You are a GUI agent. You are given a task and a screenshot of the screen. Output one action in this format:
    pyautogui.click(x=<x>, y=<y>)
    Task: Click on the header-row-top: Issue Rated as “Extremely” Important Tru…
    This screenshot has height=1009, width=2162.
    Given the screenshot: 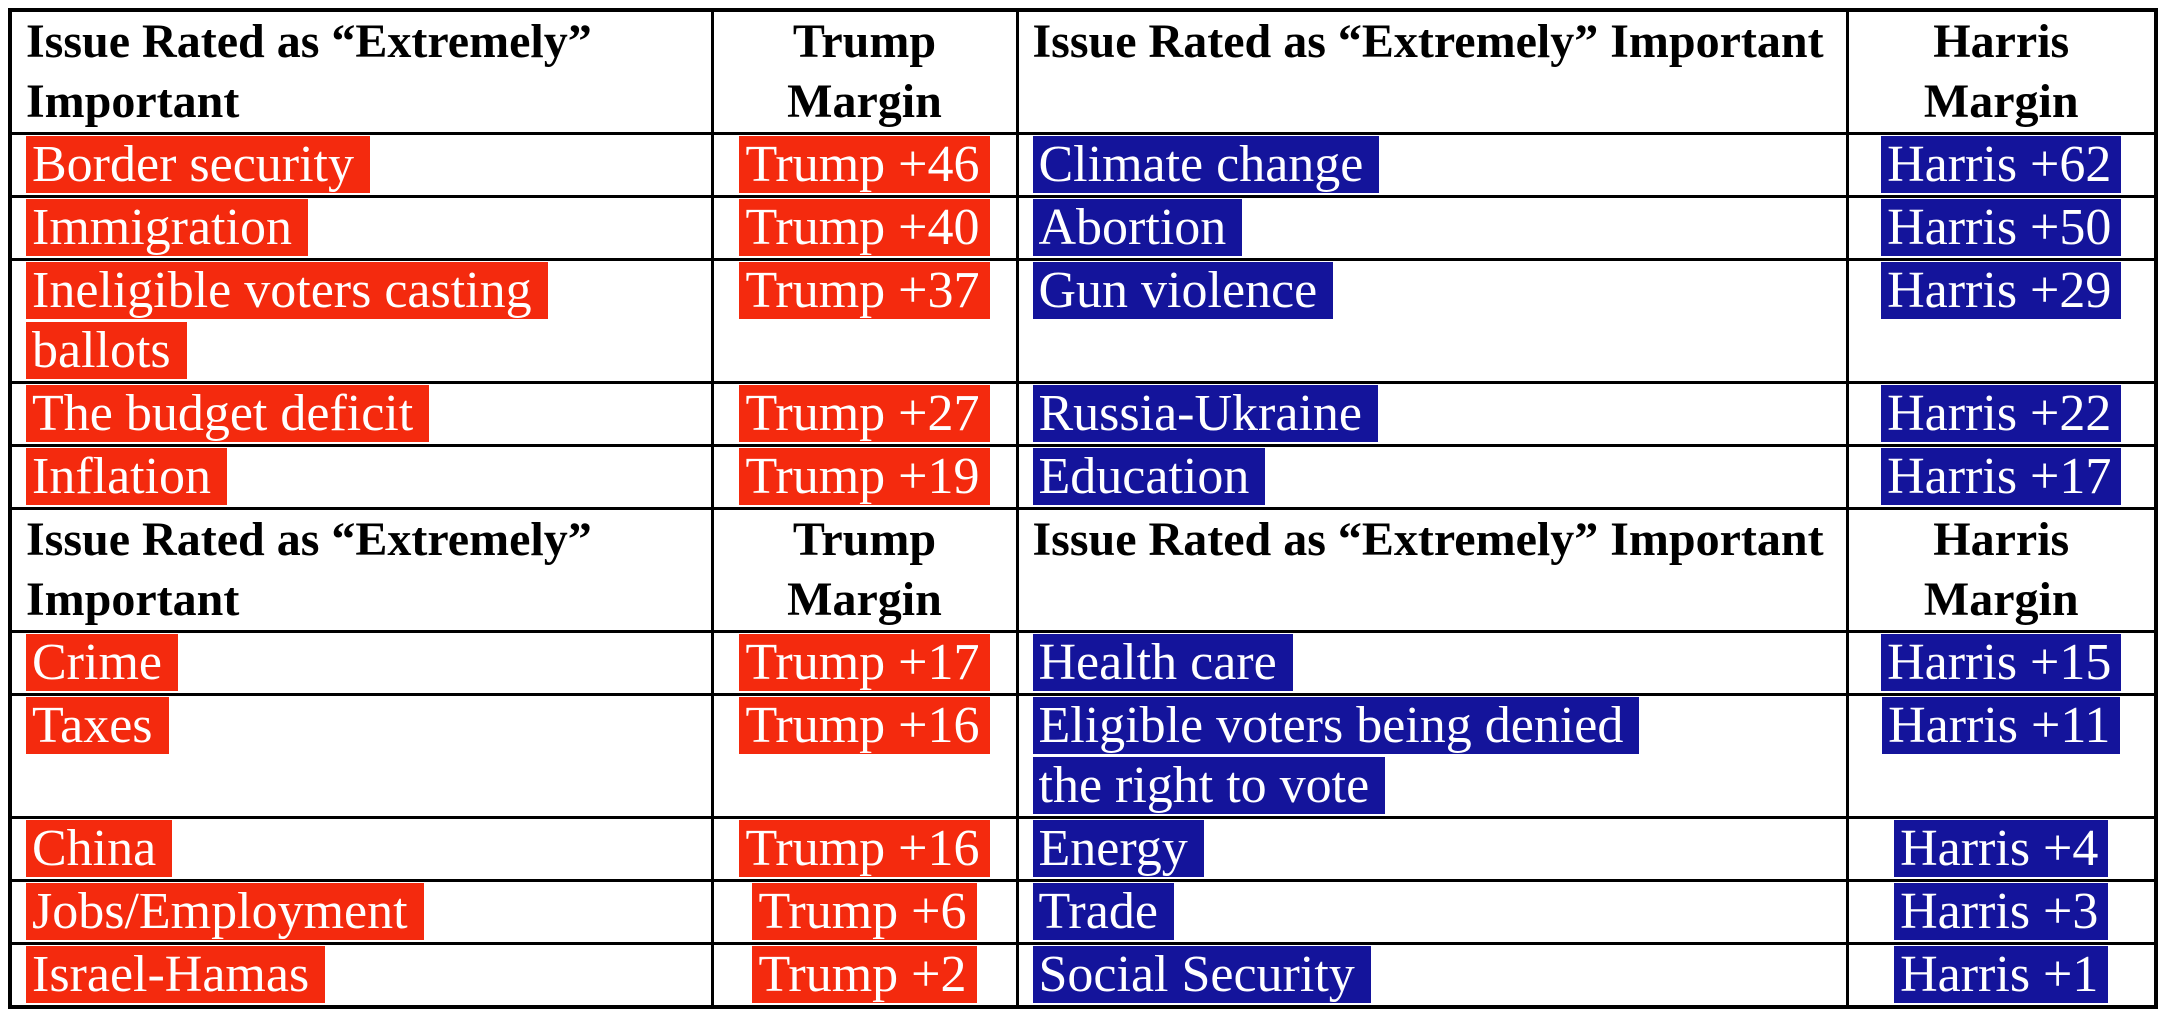 What is the action you would take?
    pyautogui.click(x=1083, y=71)
    